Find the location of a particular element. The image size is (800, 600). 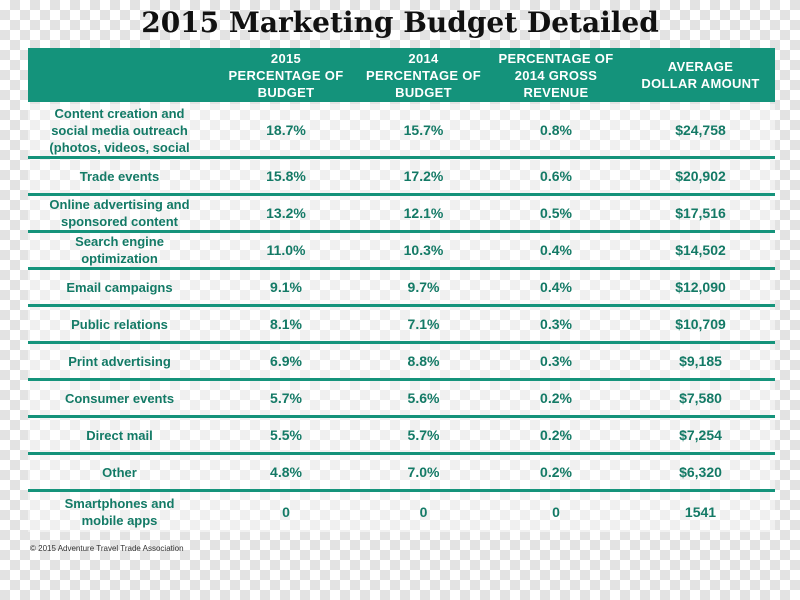

page-title: 2015 Marketing Budget Detailed is located at coordinates (400, 22).